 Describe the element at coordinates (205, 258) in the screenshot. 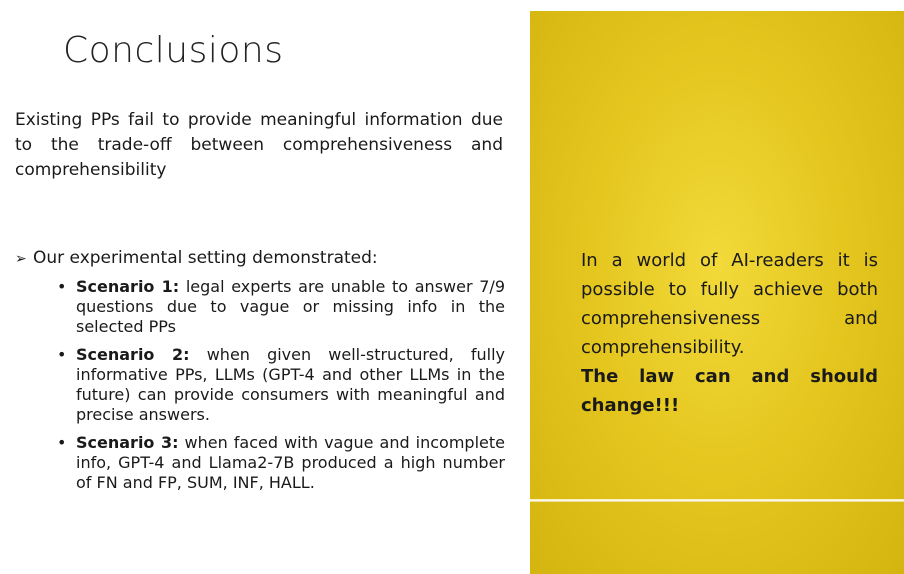

I see `setting-heading: Our experimental setting demonstrated:` at that location.